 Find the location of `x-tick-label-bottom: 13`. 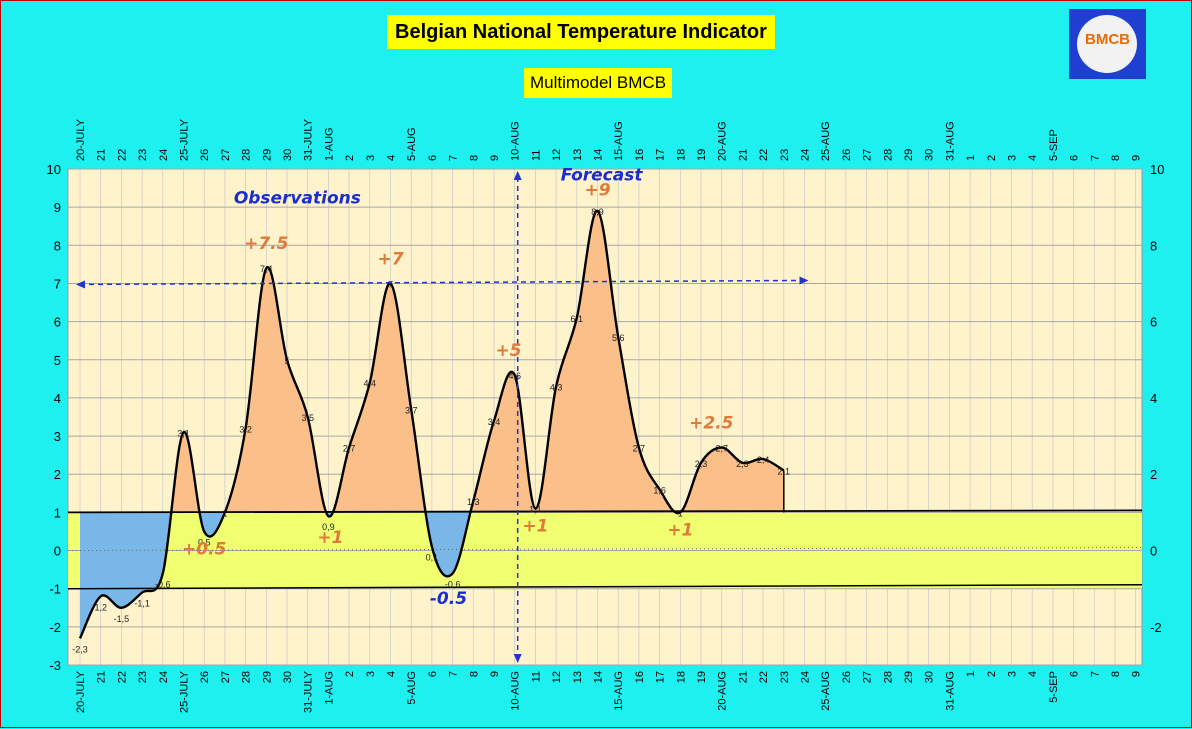

x-tick-label-bottom: 13 is located at coordinates (578, 677).